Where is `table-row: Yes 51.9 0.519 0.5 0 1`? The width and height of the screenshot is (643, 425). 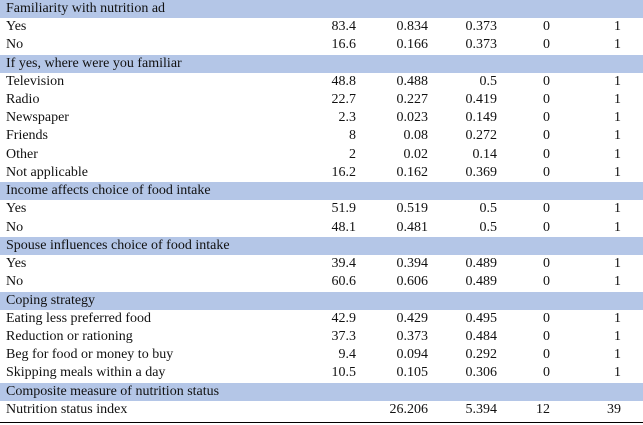
table-row: Yes 51.9 0.519 0.5 0 1 is located at coordinates (321, 209).